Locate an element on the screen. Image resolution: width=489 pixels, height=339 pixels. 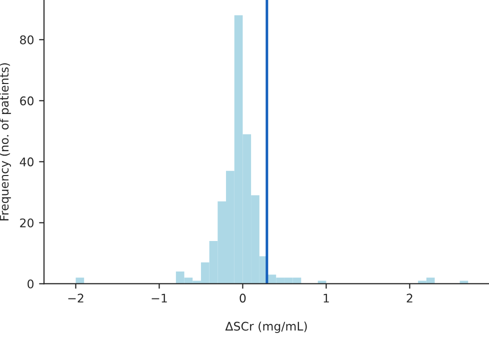
x-tick-label: 0 is located at coordinates (243, 298).